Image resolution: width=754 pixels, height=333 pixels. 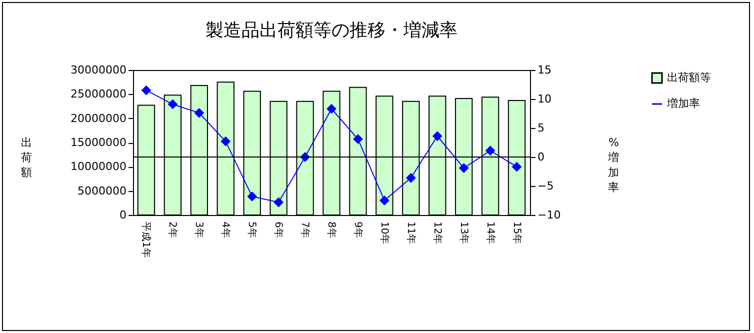 I want to click on y-tick-label: 25000000, so click(x=98, y=94).